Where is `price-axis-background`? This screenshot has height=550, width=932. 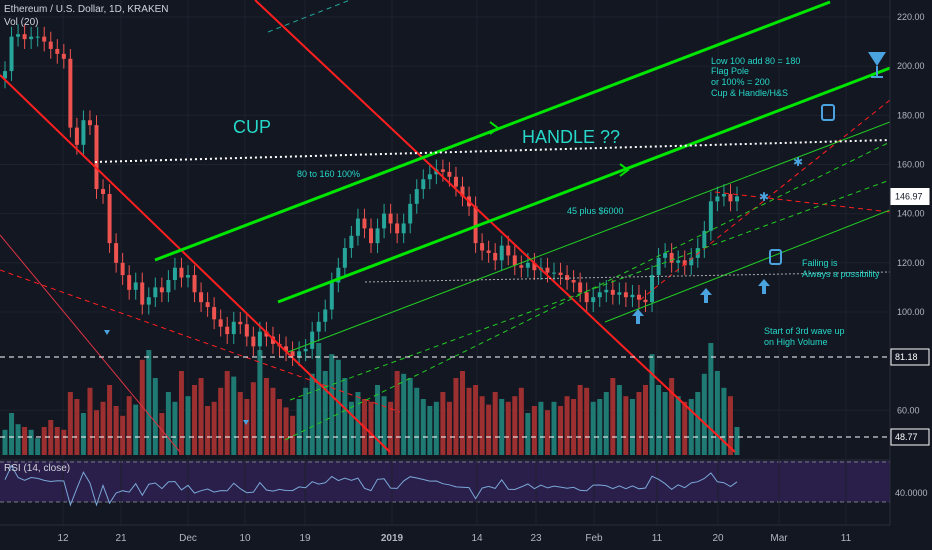
price-axis-background is located at coordinates (911, 275).